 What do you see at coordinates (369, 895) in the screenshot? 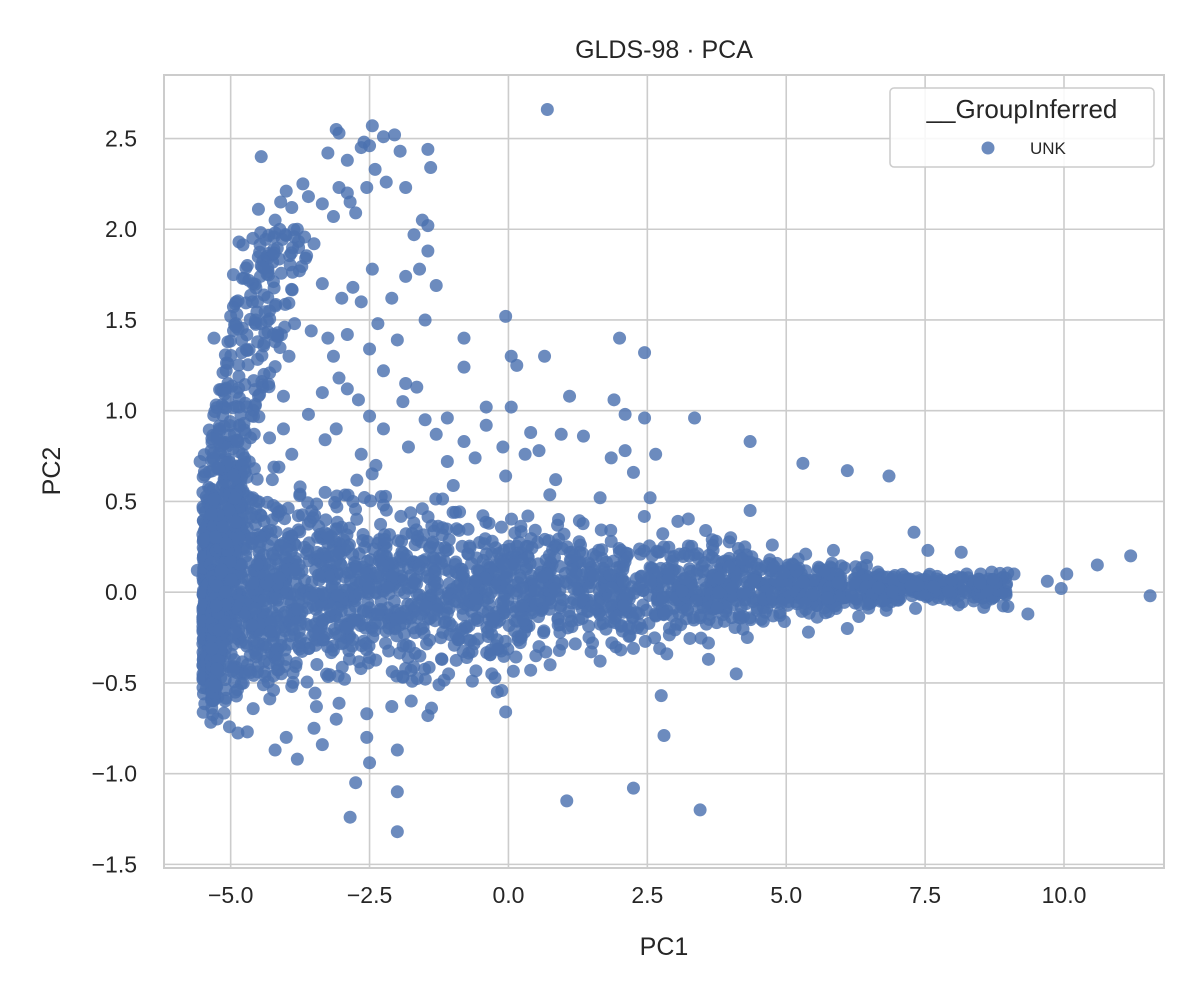
I see `x-tick-label: −2.5` at bounding box center [369, 895].